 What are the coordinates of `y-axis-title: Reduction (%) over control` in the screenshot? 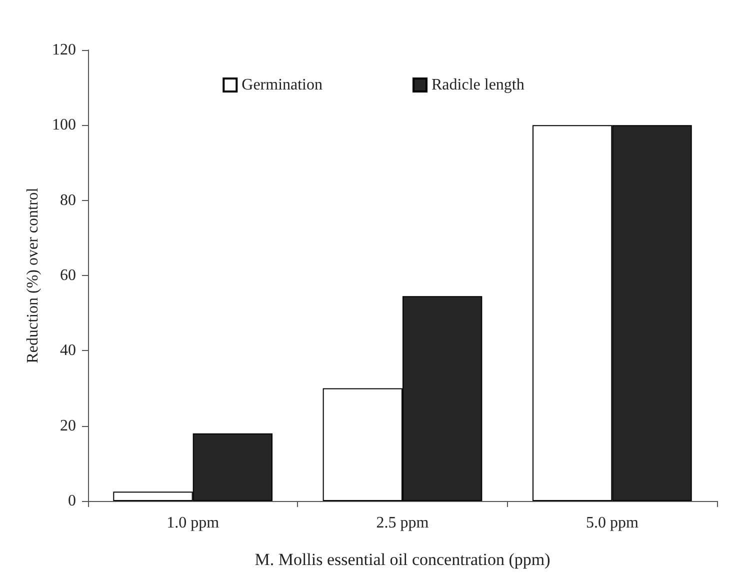 It's located at (33, 275).